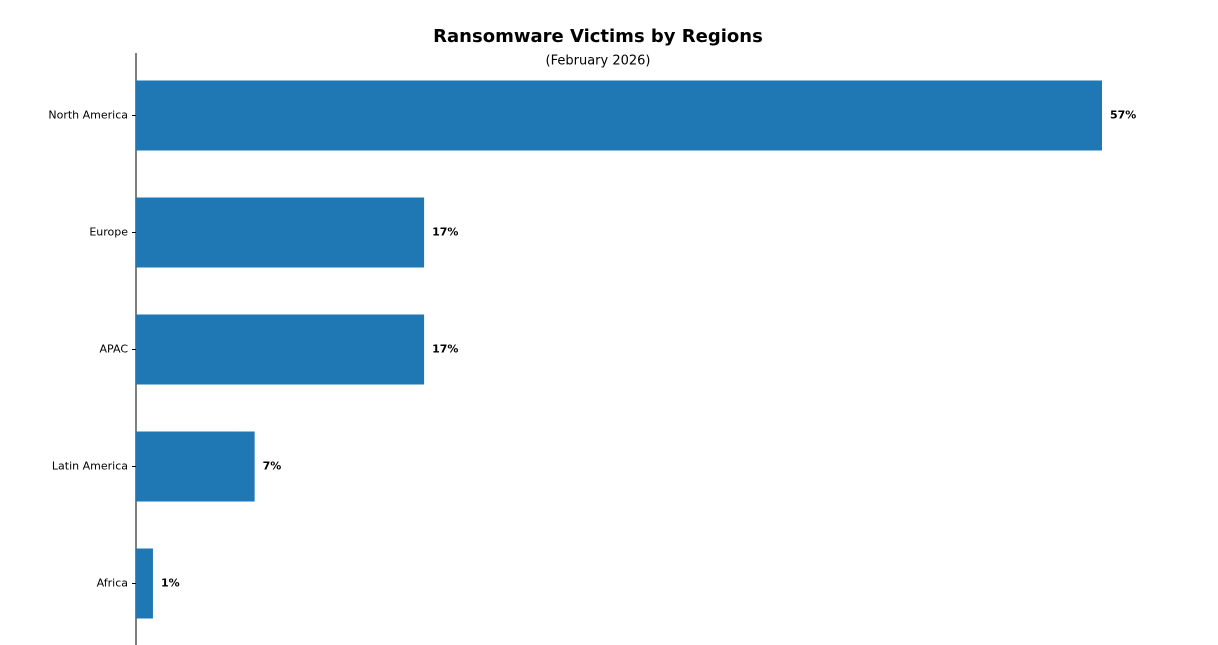 The height and width of the screenshot is (645, 1218). Describe the element at coordinates (112, 583) in the screenshot. I see `y-tick-label: Africa` at that location.